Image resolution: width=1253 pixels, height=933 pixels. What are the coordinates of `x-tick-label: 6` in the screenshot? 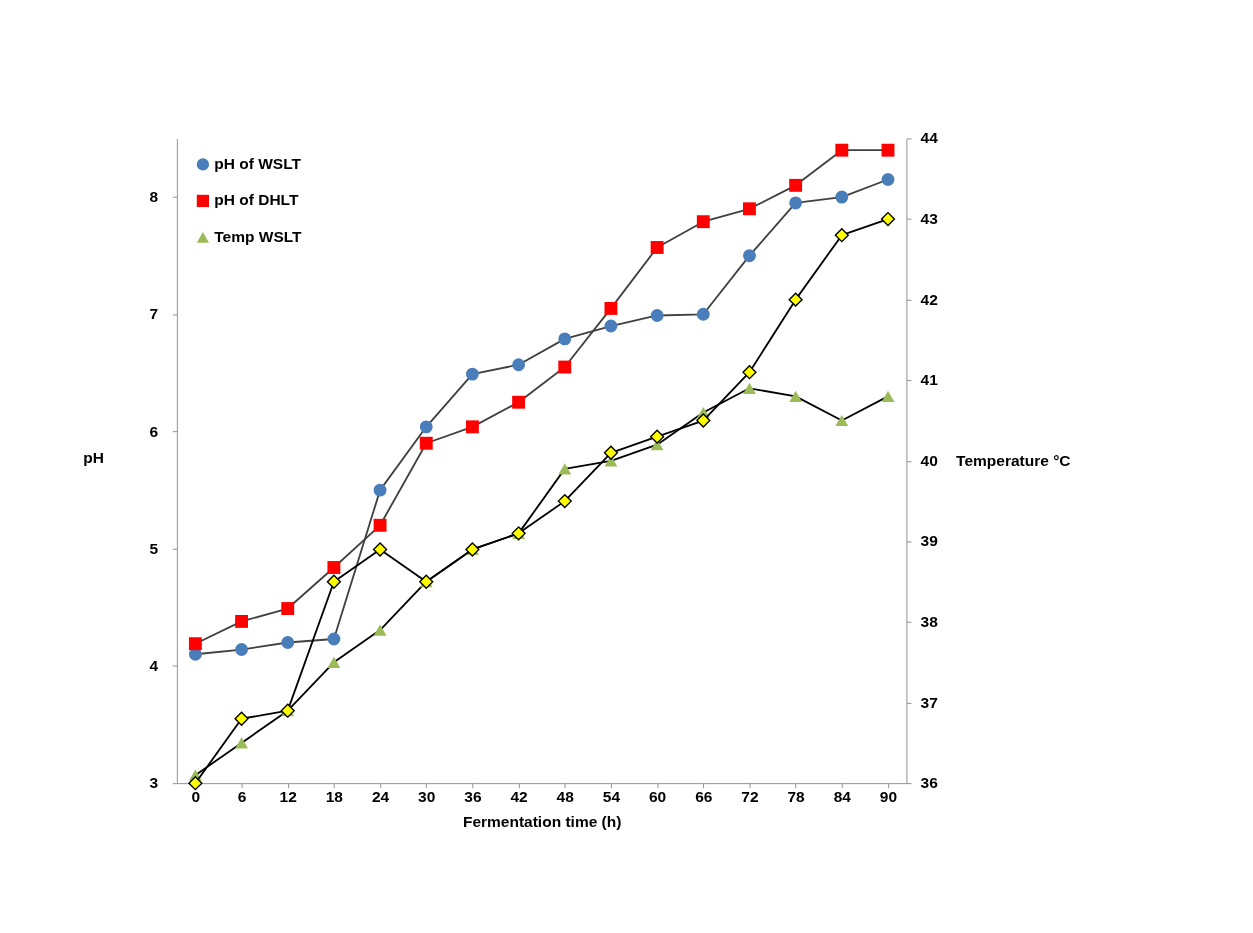 It's located at (242, 796).